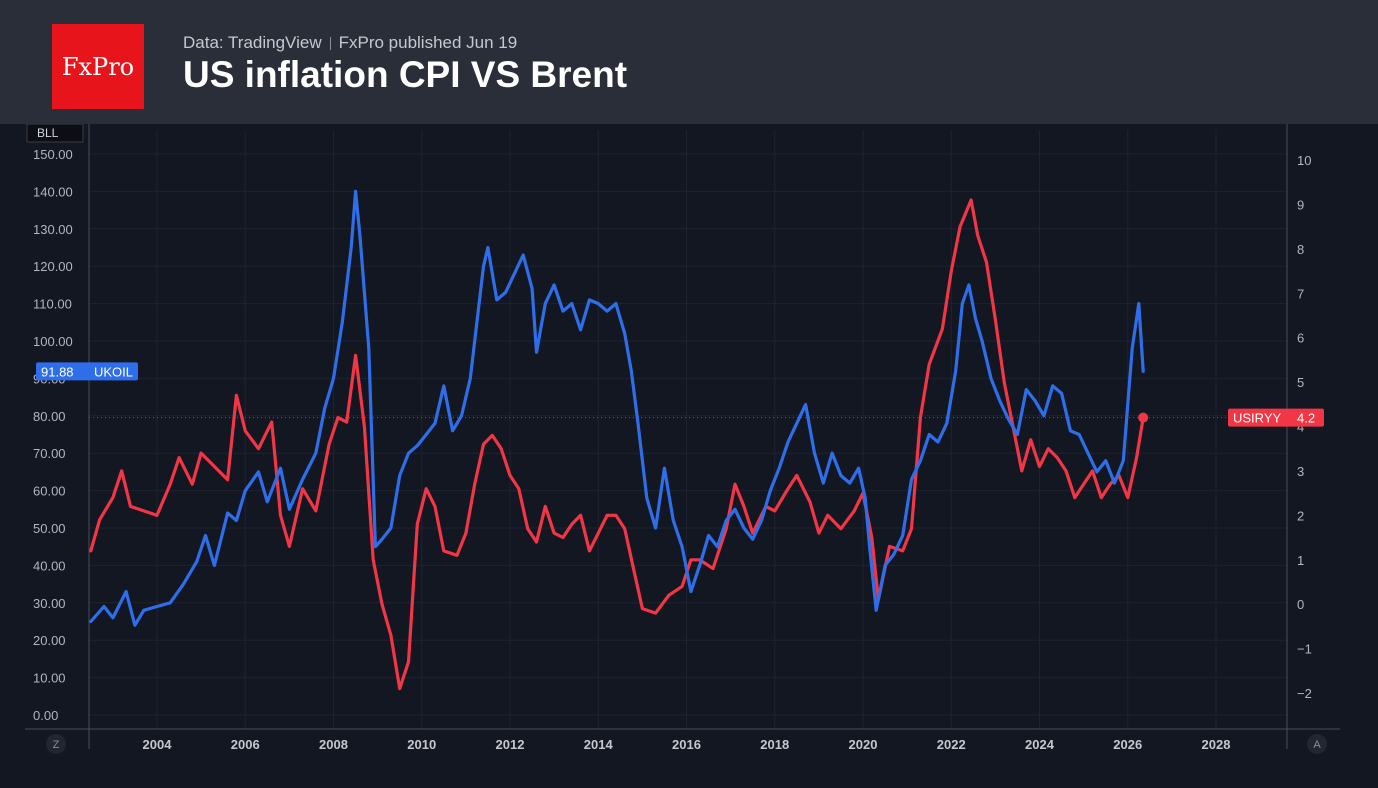 This screenshot has width=1378, height=788. I want to click on right-tick-label: 10, so click(1304, 160).